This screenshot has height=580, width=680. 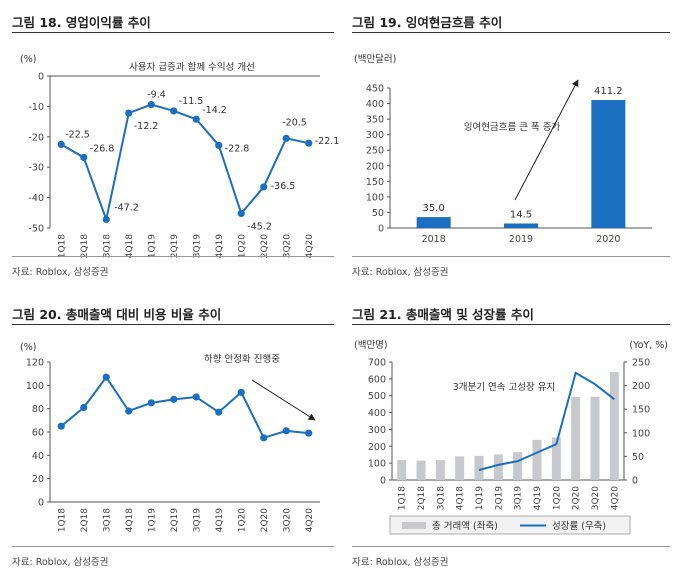 I want to click on y-tick-label: 20, so click(x=38, y=479).